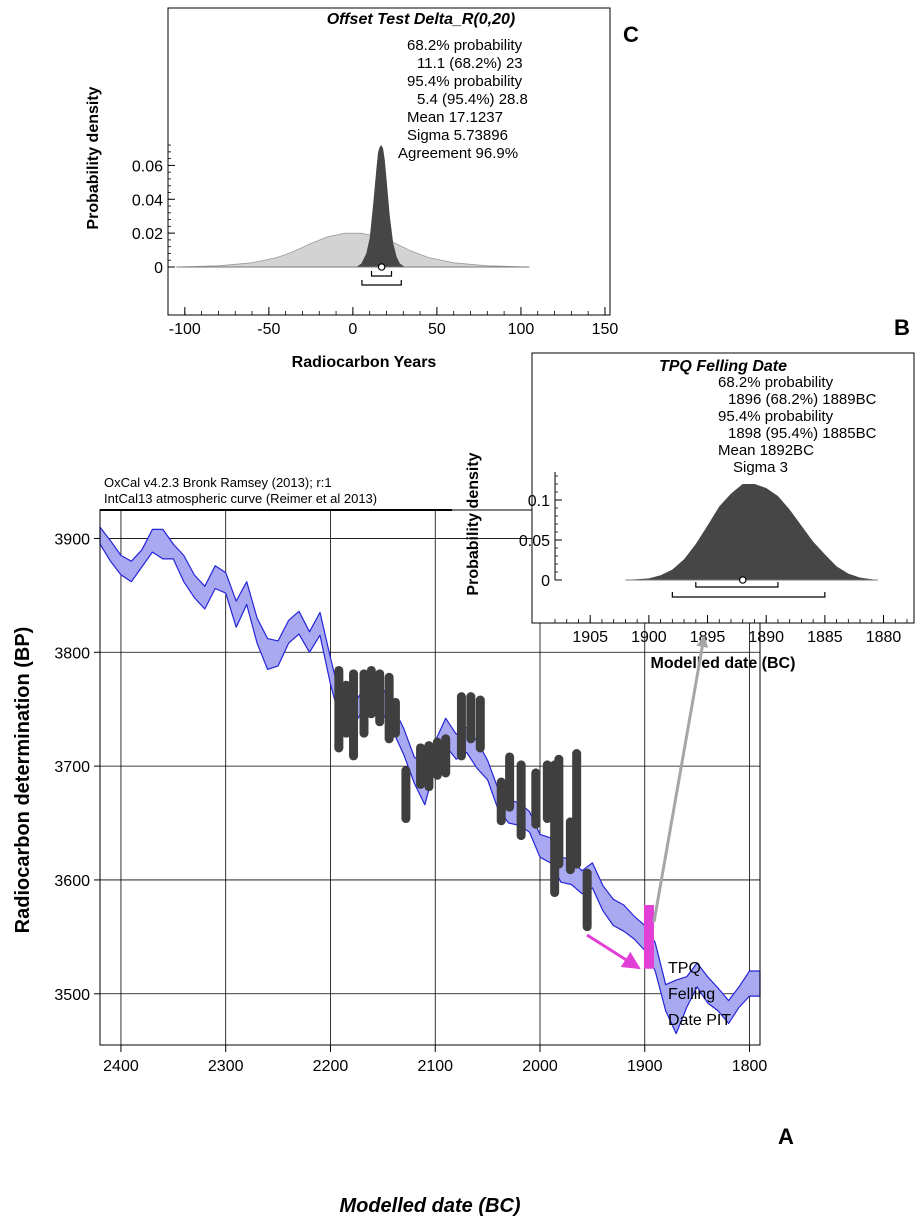  I want to click on panel-a-x-tick-label: 2300, so click(226, 1066).